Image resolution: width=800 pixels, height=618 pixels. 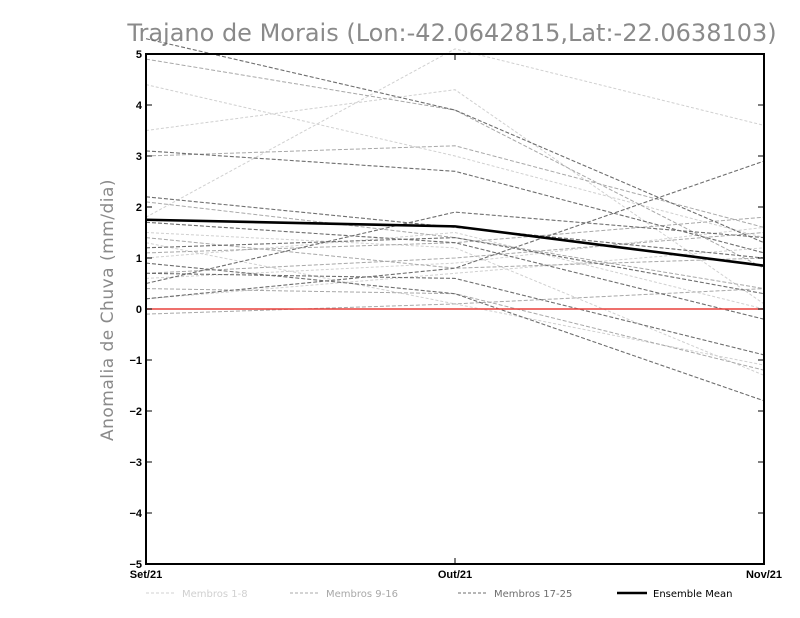 What do you see at coordinates (139, 259) in the screenshot?
I see `y-tick-label: 1` at bounding box center [139, 259].